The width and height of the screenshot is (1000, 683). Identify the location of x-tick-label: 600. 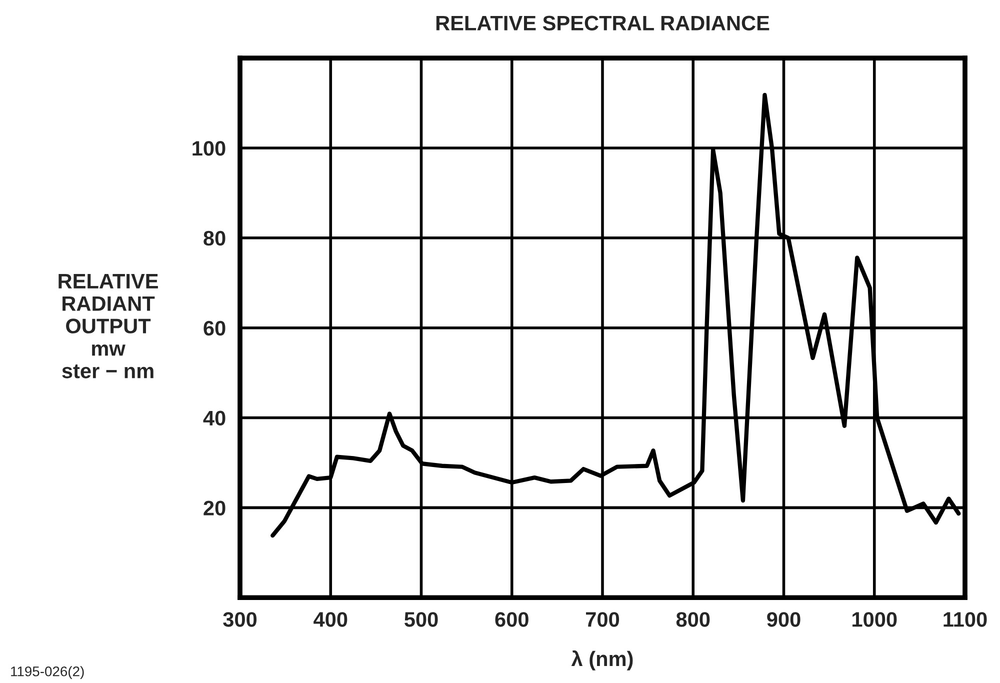
(511, 619).